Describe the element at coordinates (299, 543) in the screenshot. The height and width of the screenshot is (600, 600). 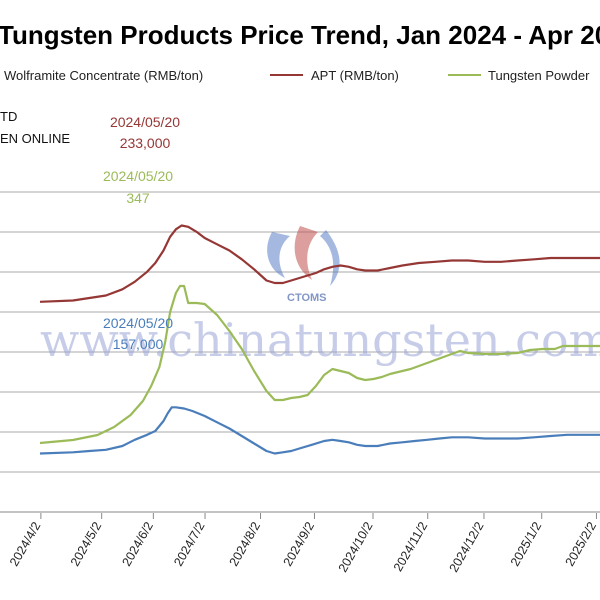
I see `x-tick-label: 2024/9/2` at that location.